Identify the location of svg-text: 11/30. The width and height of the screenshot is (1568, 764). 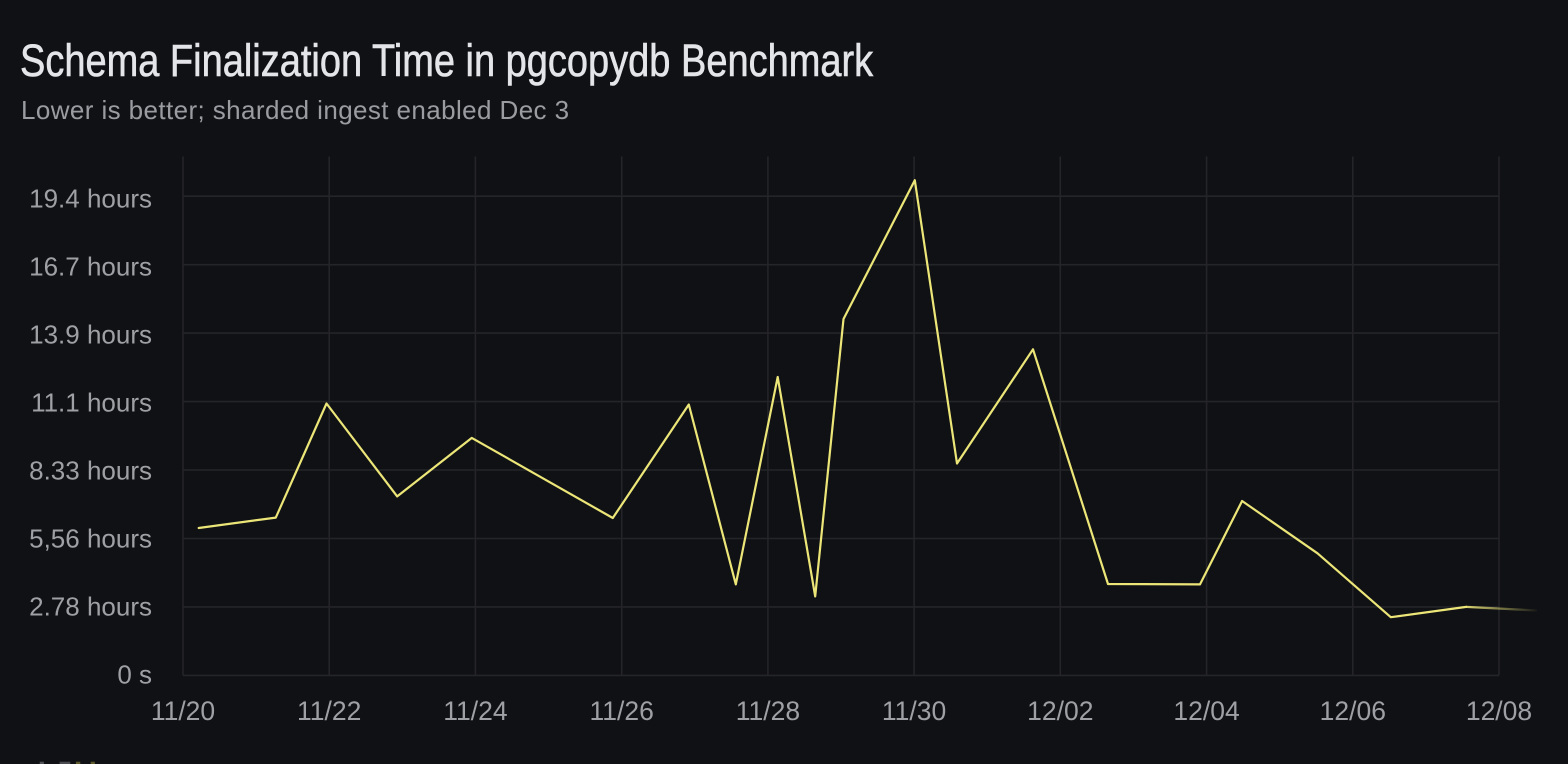
(914, 711).